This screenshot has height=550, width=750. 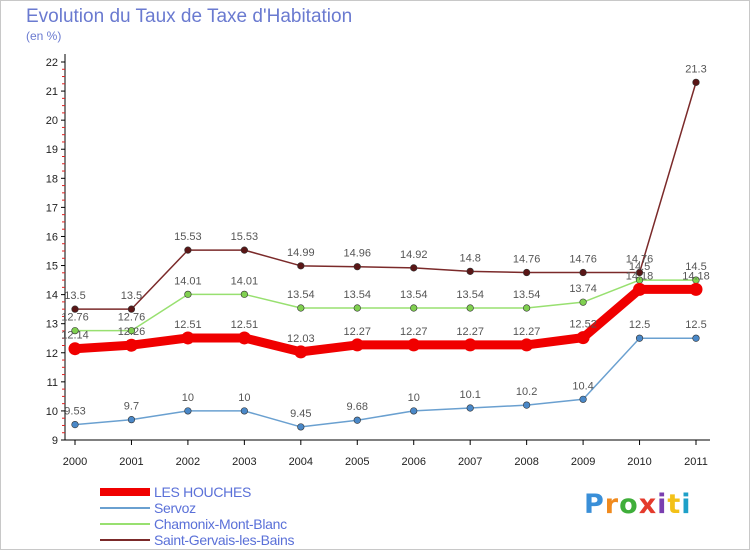 I want to click on data-label: 13.74, so click(x=583, y=289).